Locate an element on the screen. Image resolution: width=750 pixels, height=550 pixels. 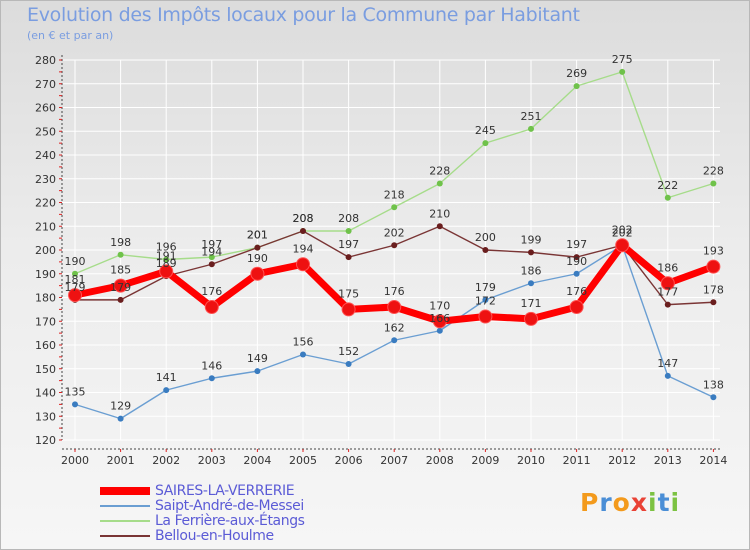
y-tick-label: 230 is located at coordinates (45, 179).